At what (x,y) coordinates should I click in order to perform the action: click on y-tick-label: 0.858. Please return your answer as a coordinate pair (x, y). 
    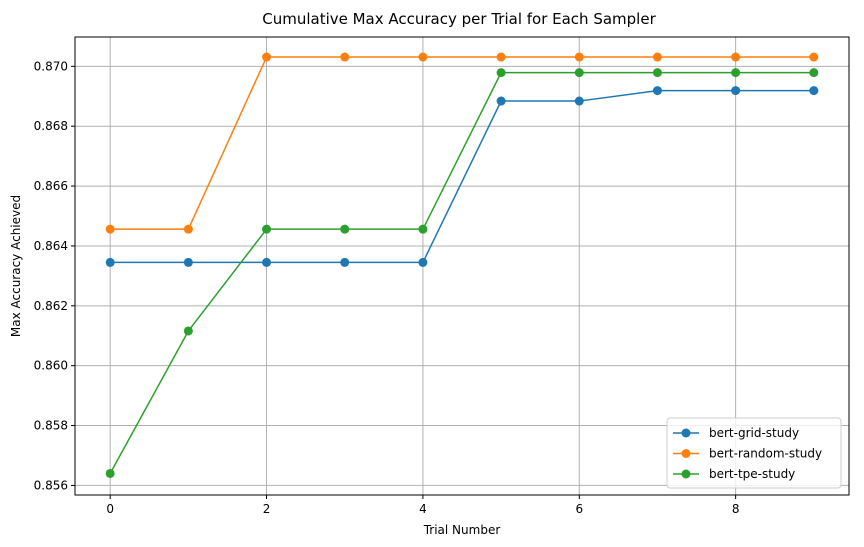
    Looking at the image, I should click on (51, 426).